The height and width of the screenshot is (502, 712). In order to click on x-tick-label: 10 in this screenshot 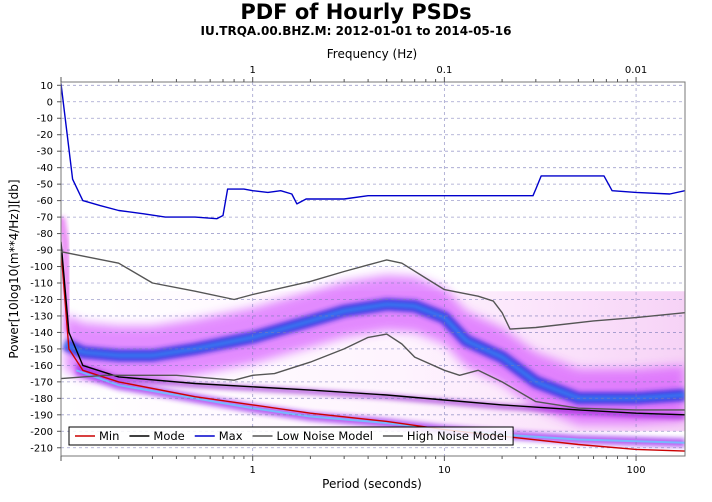, I will do `click(444, 470)`.